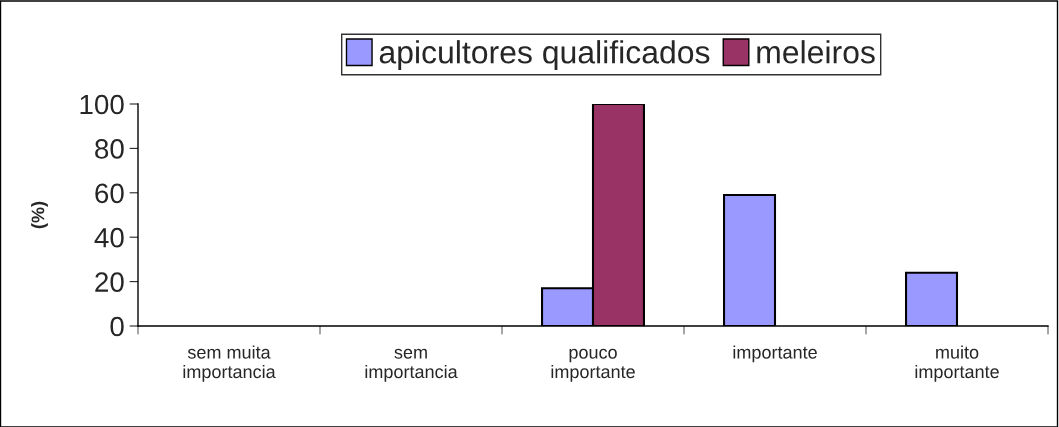 Image resolution: width=1059 pixels, height=427 pixels. What do you see at coordinates (102, 104) in the screenshot?
I see `y-tick-label: 100` at bounding box center [102, 104].